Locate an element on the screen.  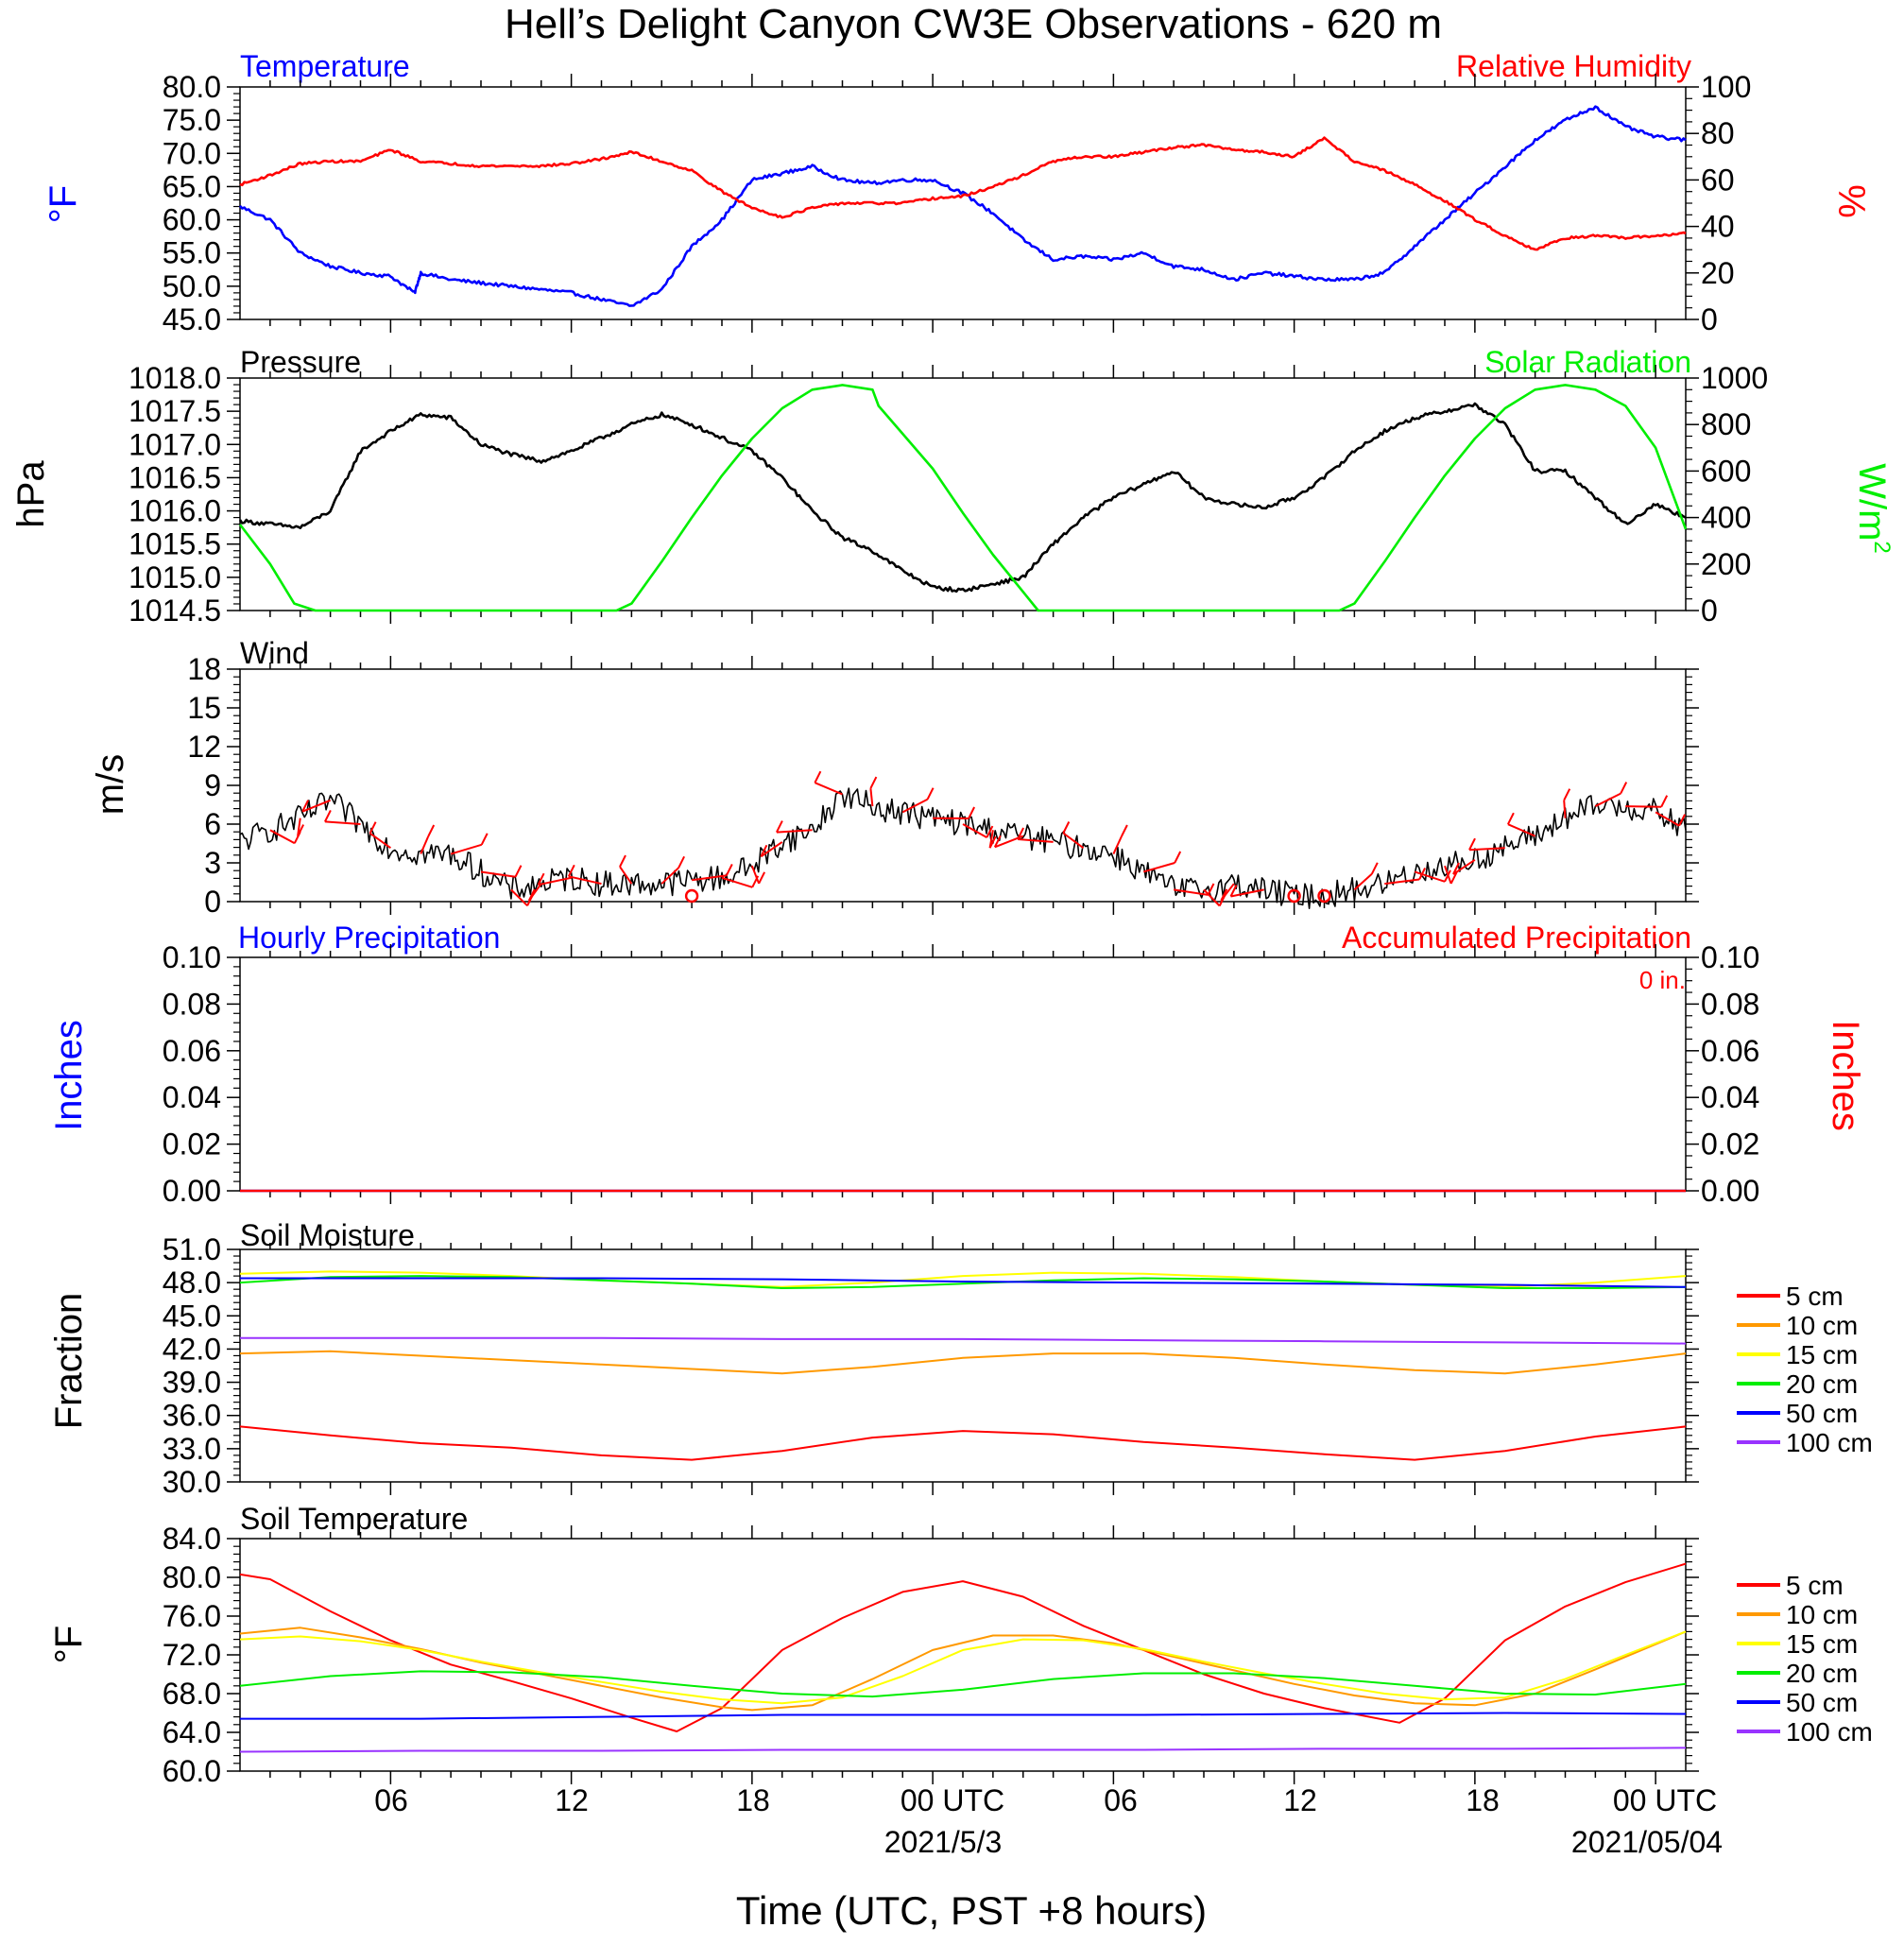
x-axis-label: Time (UTC, PST +8 hours) is located at coordinates (971, 1910).